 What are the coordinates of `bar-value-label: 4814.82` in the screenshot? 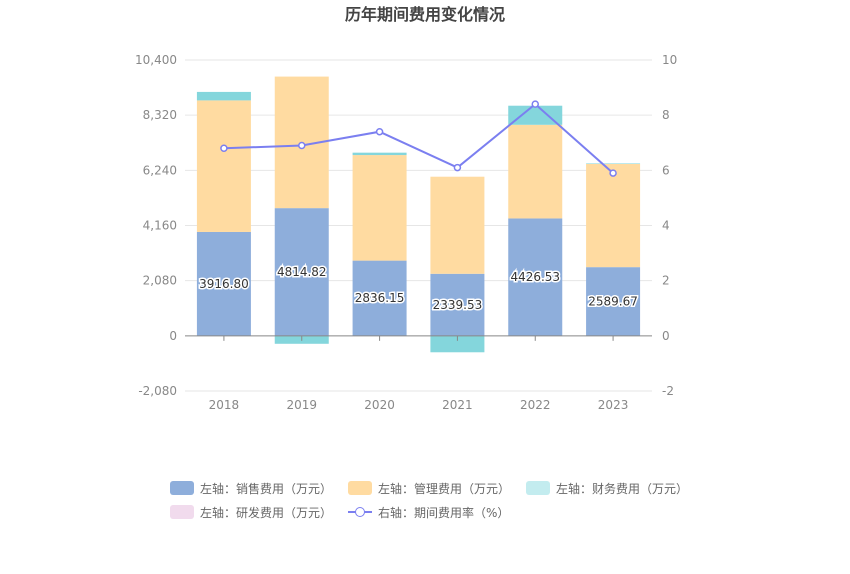 It's located at (302, 272).